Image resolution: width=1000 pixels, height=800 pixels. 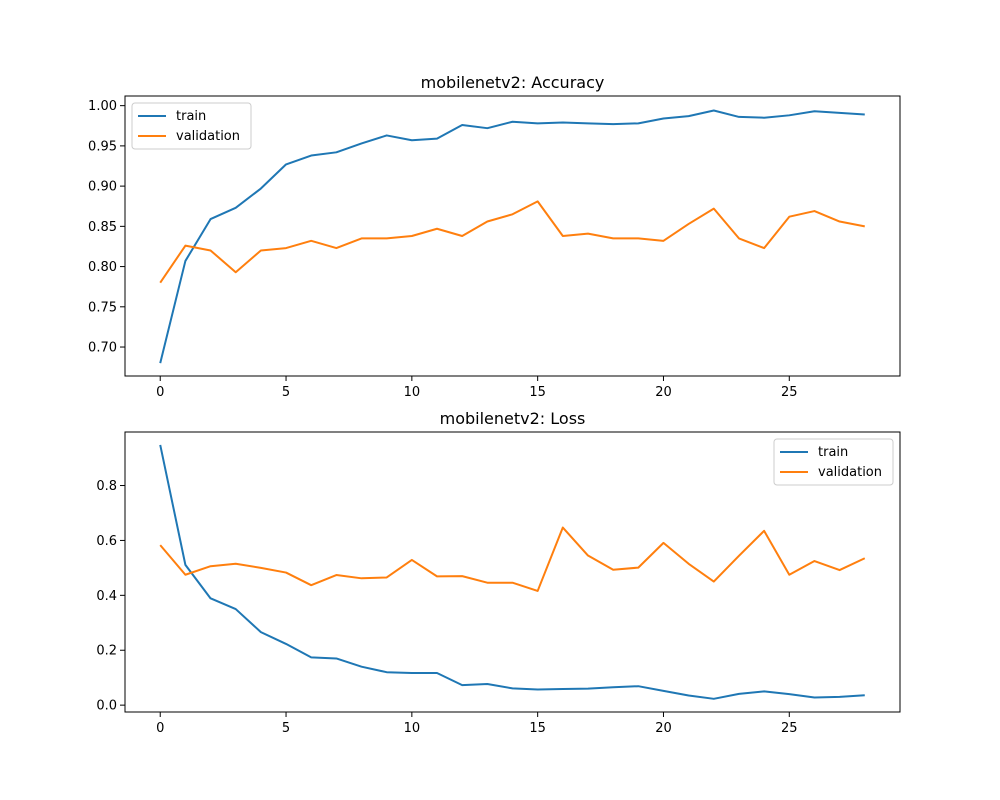 I want to click on loss-legend: train validation, so click(x=833, y=462).